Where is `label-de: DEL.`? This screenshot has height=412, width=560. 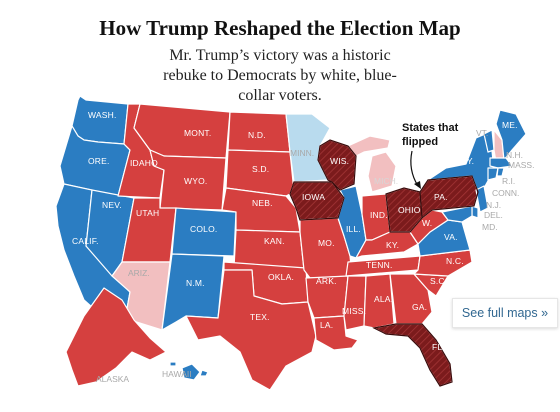
label-de: DEL. is located at coordinates (493, 215).